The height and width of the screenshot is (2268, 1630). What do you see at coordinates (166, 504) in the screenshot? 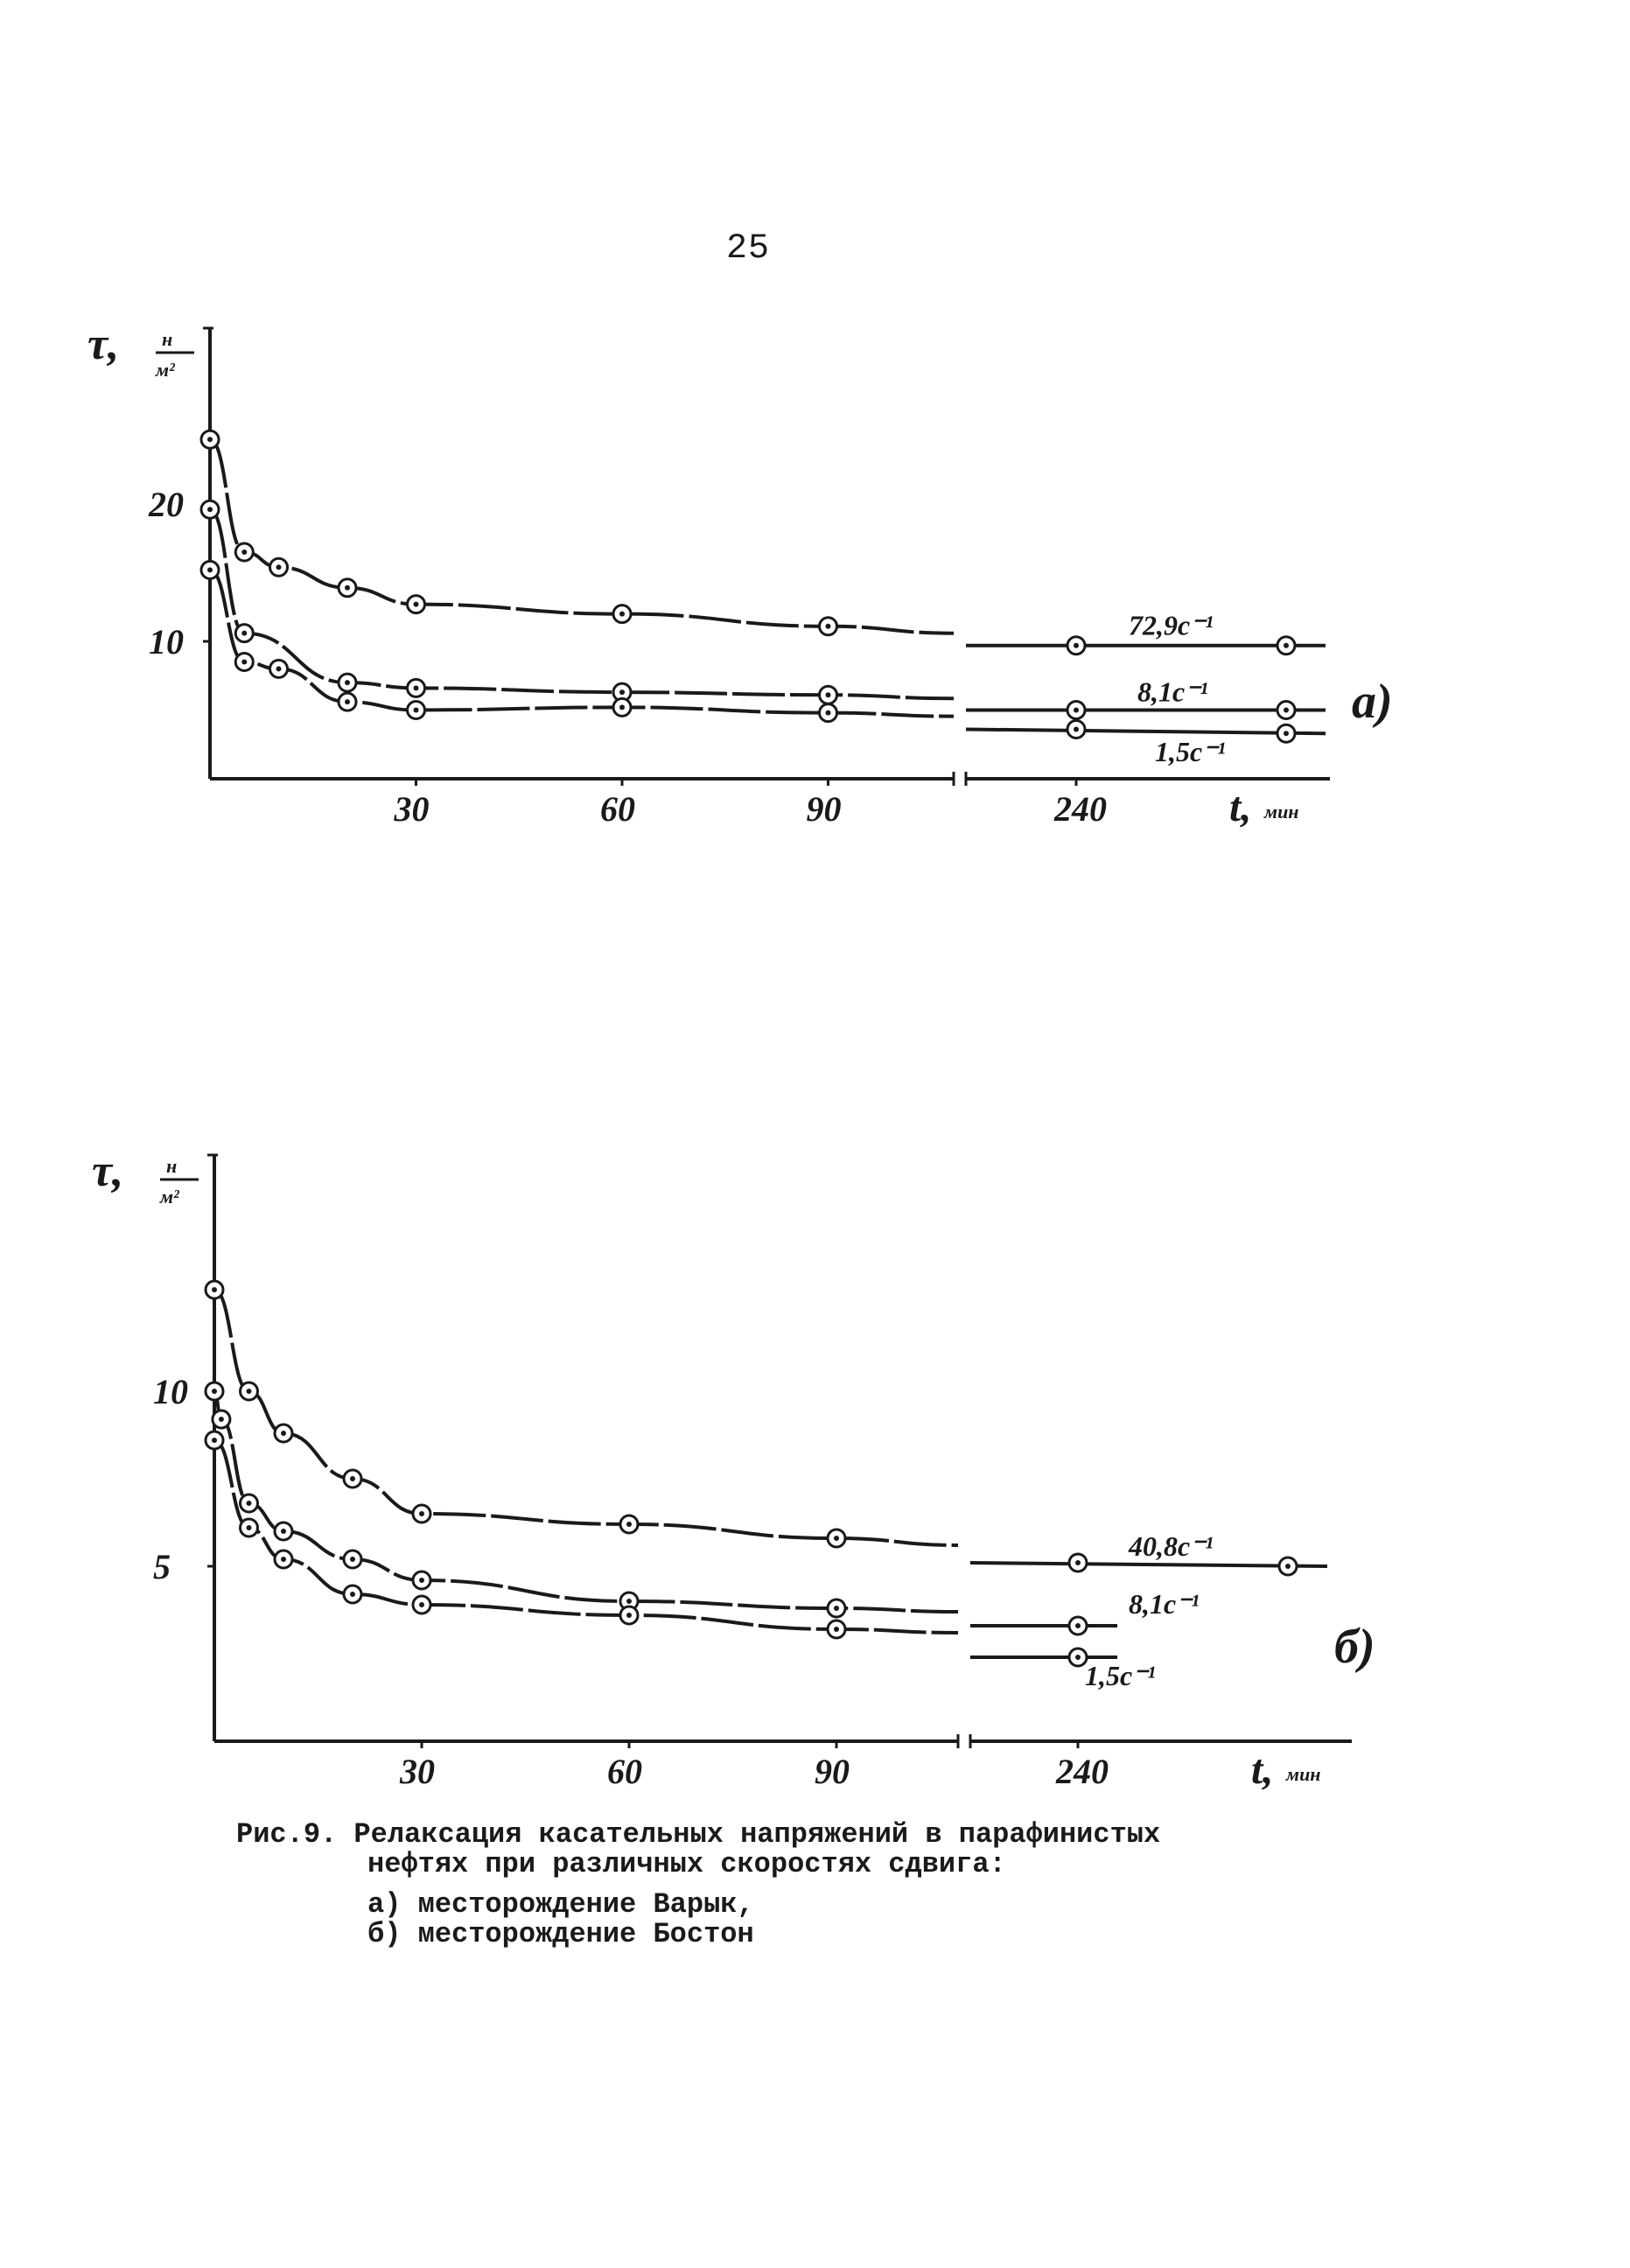
I see `y-tick-label: 20` at bounding box center [166, 504].